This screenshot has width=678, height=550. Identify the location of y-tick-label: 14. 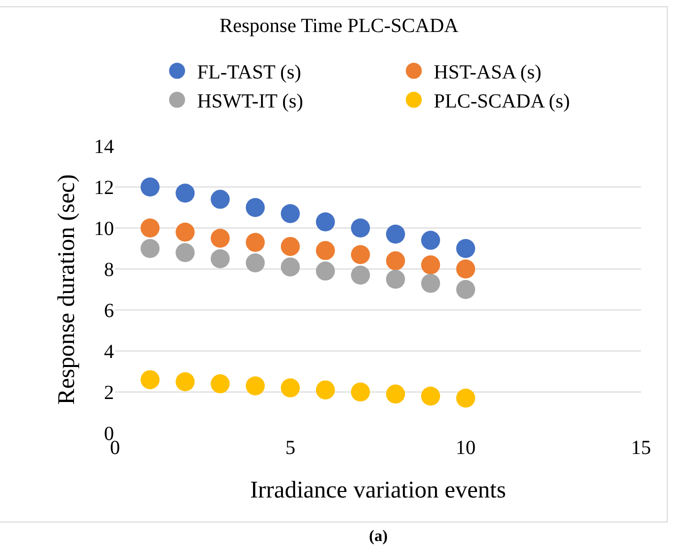
(104, 147).